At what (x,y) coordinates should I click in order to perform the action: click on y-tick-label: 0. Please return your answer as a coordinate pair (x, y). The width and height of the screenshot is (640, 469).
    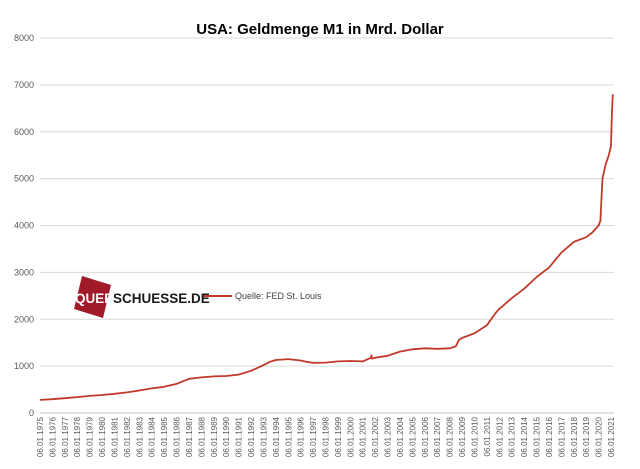
    Looking at the image, I should click on (31, 413).